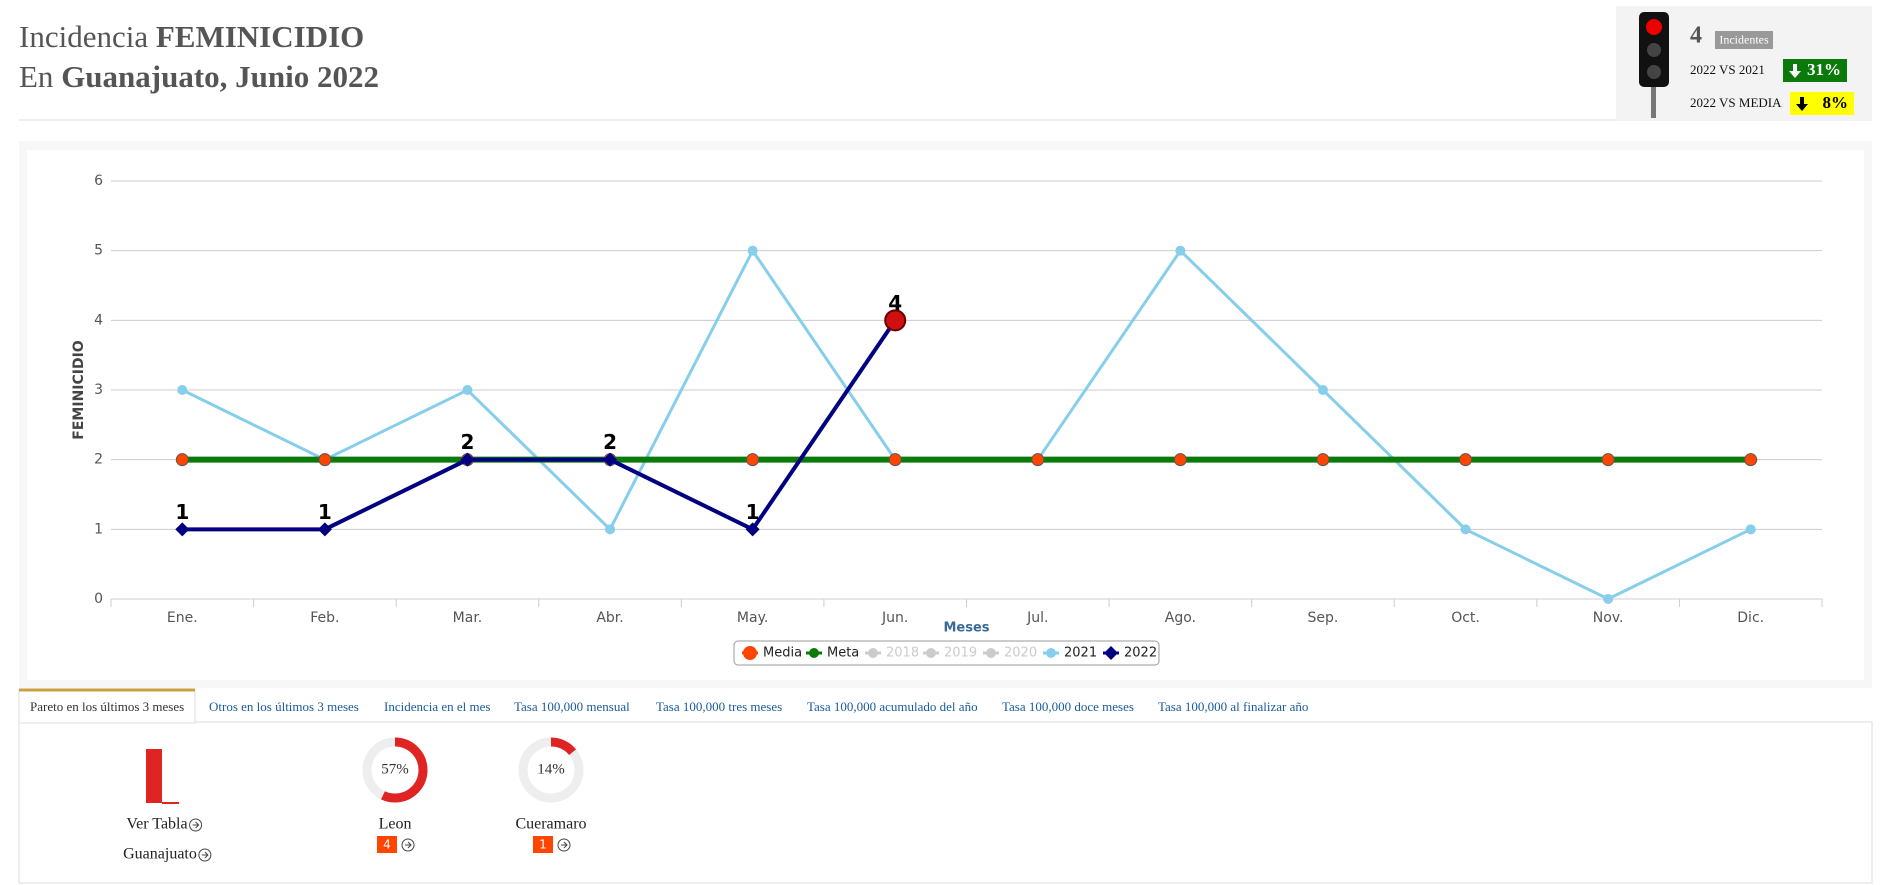  Describe the element at coordinates (843, 653) in the screenshot. I see `legend-label: Meta` at that location.